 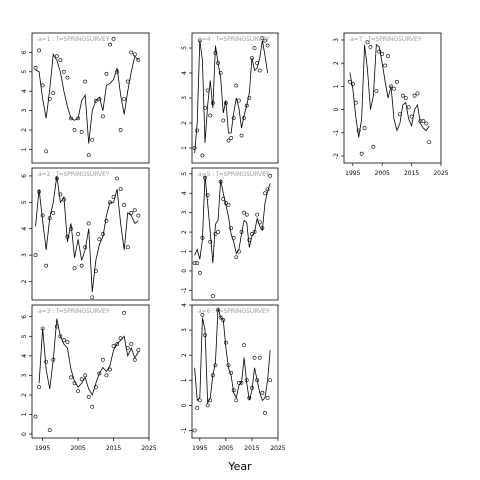 I want to click on x-tick-label: 2015, so click(x=113, y=448).